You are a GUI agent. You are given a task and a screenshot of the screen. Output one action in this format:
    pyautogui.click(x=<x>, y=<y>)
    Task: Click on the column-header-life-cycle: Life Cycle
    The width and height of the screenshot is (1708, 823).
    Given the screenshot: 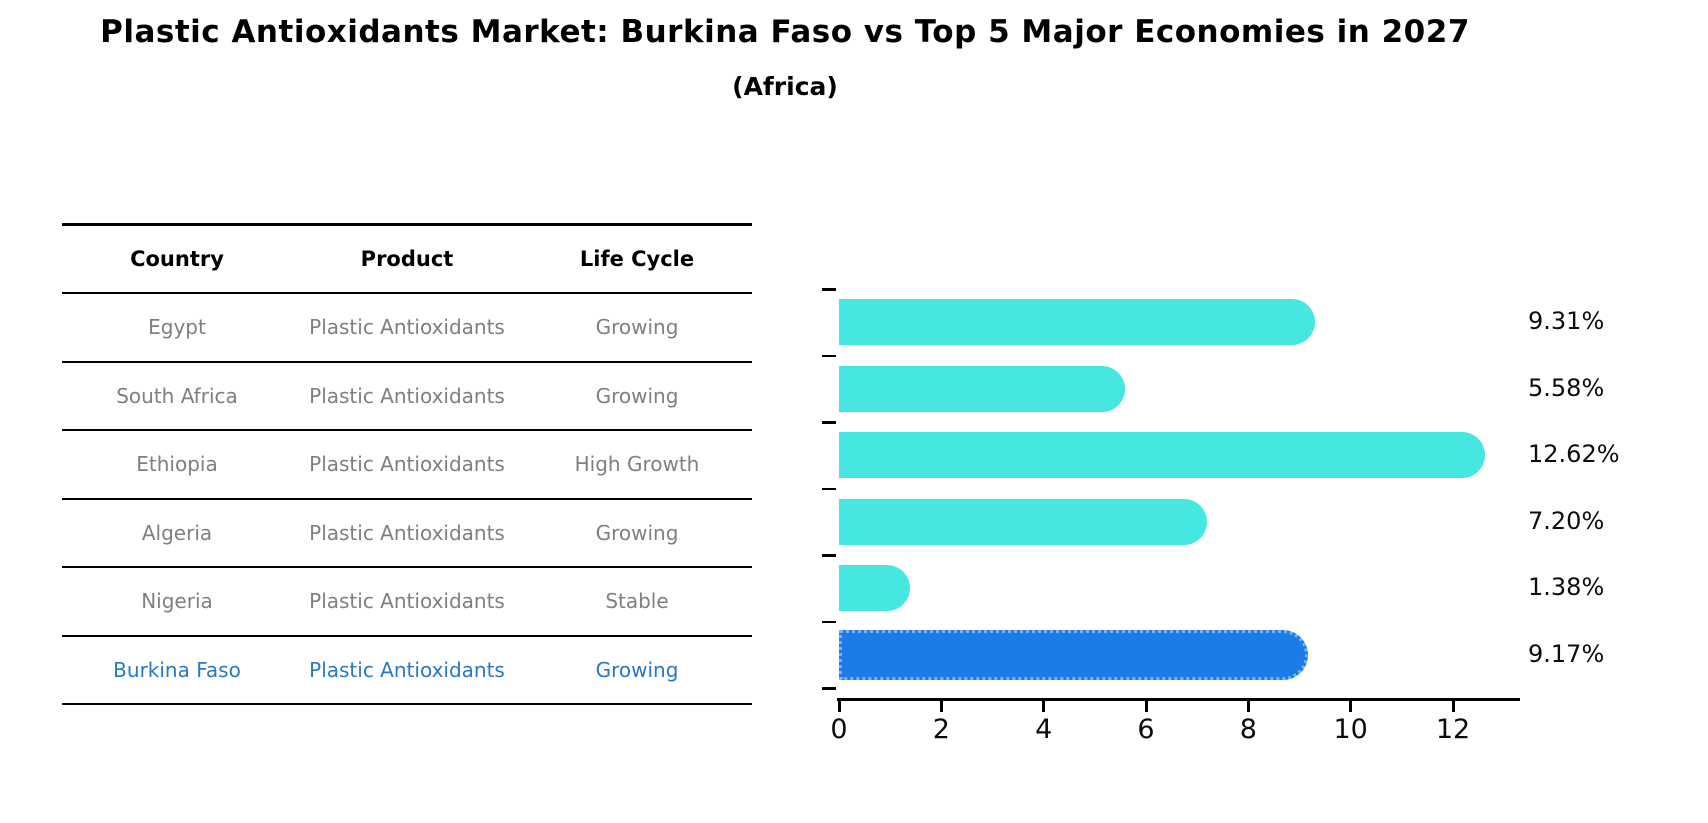 What is the action you would take?
    pyautogui.click(x=637, y=259)
    